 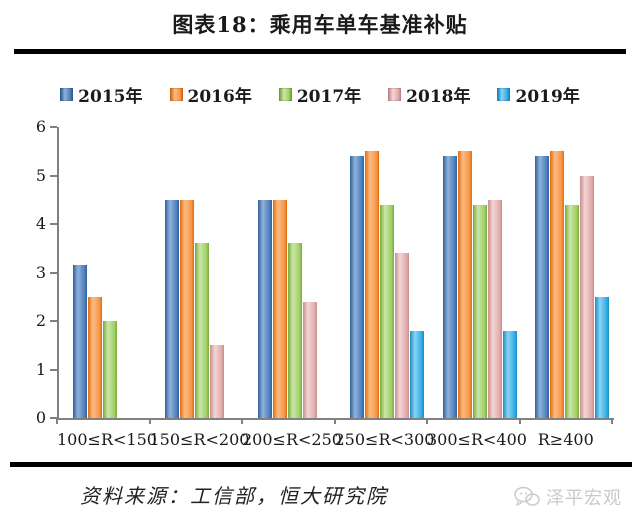 I want to click on bar-2019年-250≤R<300, so click(x=417, y=374).